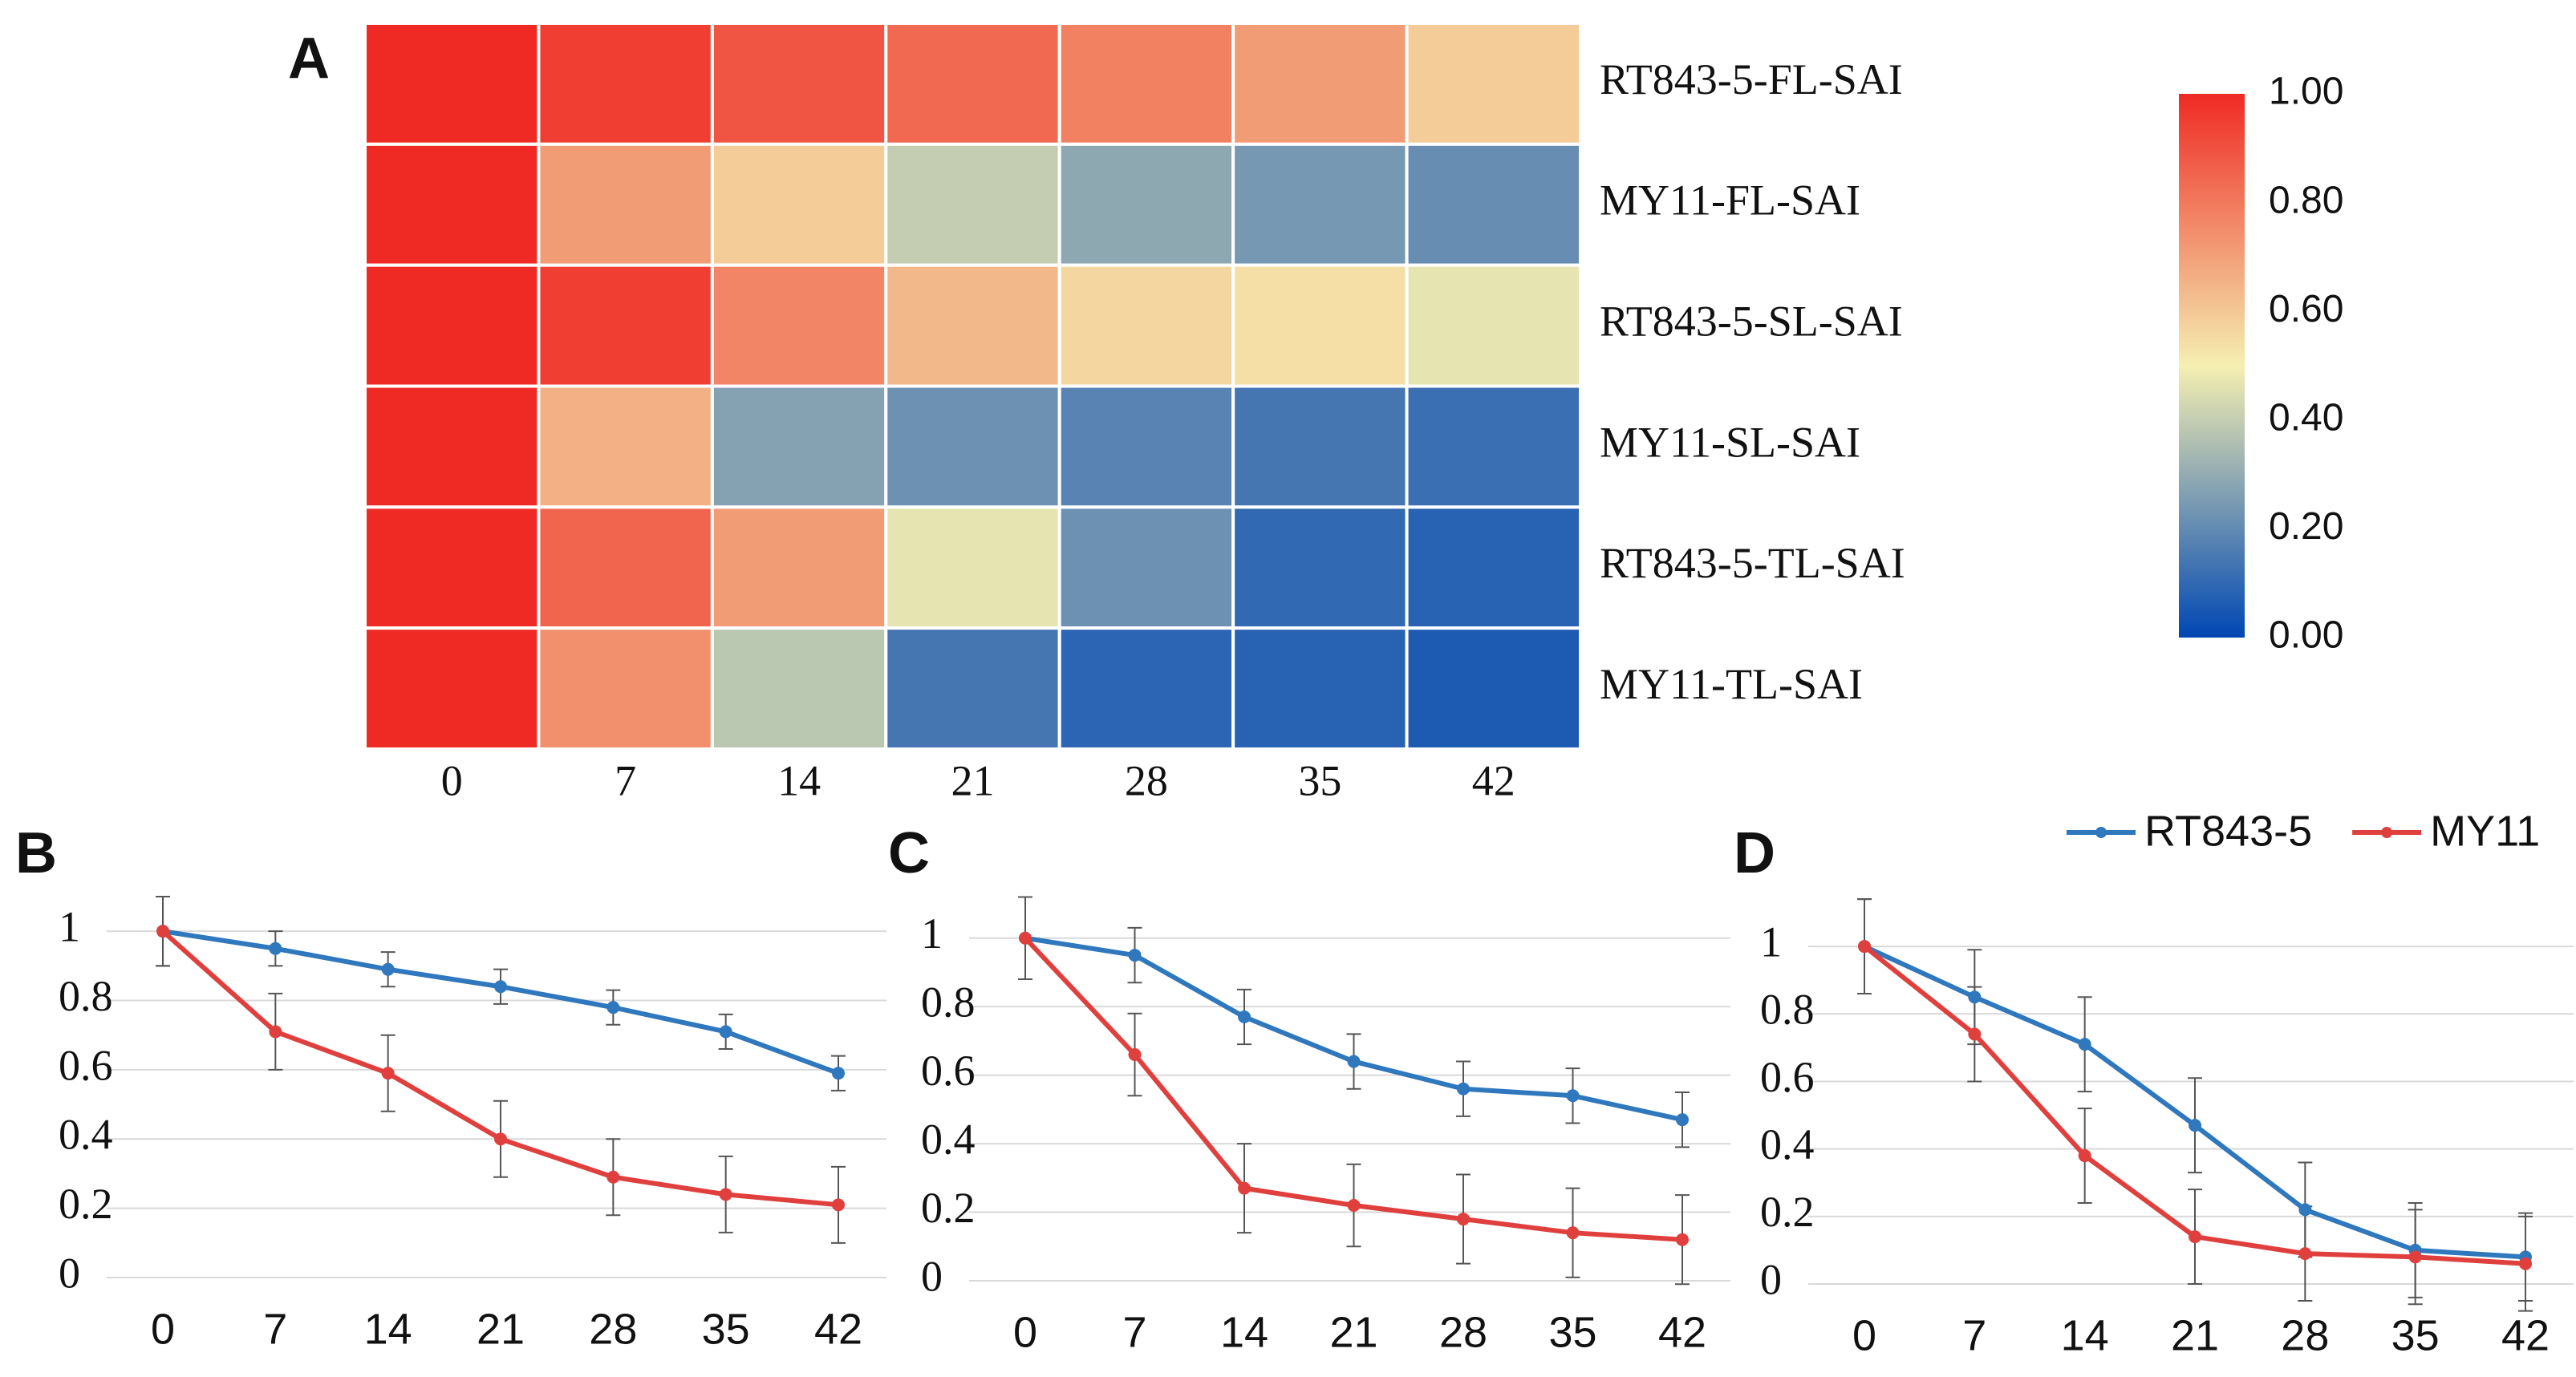  I want to click on row-label: RT843-5-SL-SAI, so click(1751, 321).